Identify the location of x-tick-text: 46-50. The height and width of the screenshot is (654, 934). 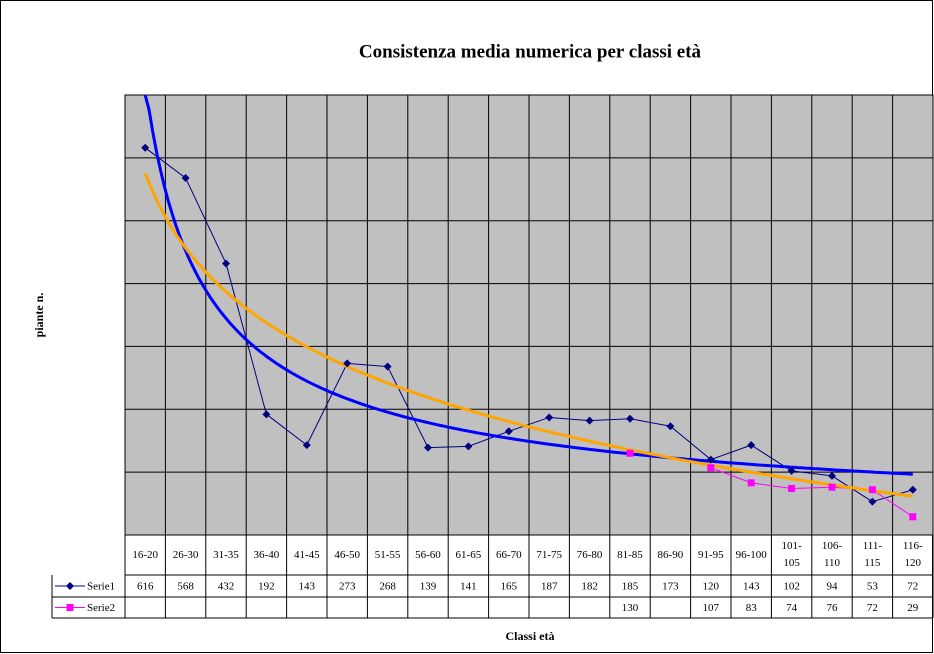
(347, 554).